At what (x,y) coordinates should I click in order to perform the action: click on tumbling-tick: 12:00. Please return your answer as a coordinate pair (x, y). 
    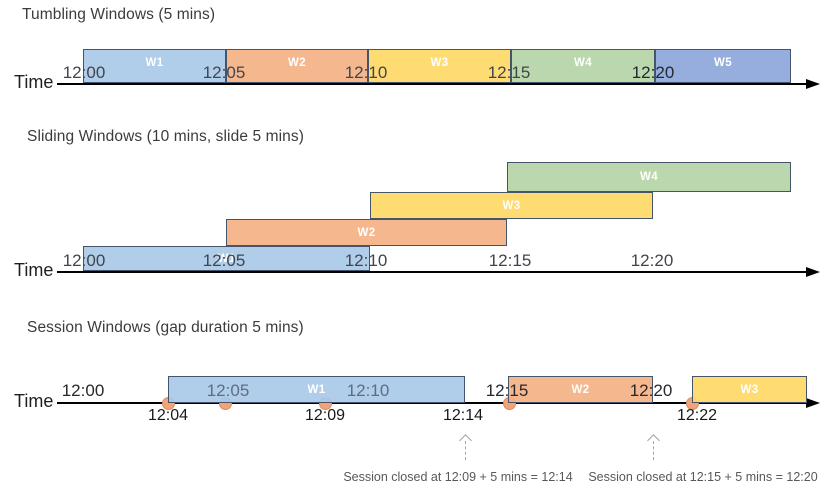
    Looking at the image, I should click on (84, 72).